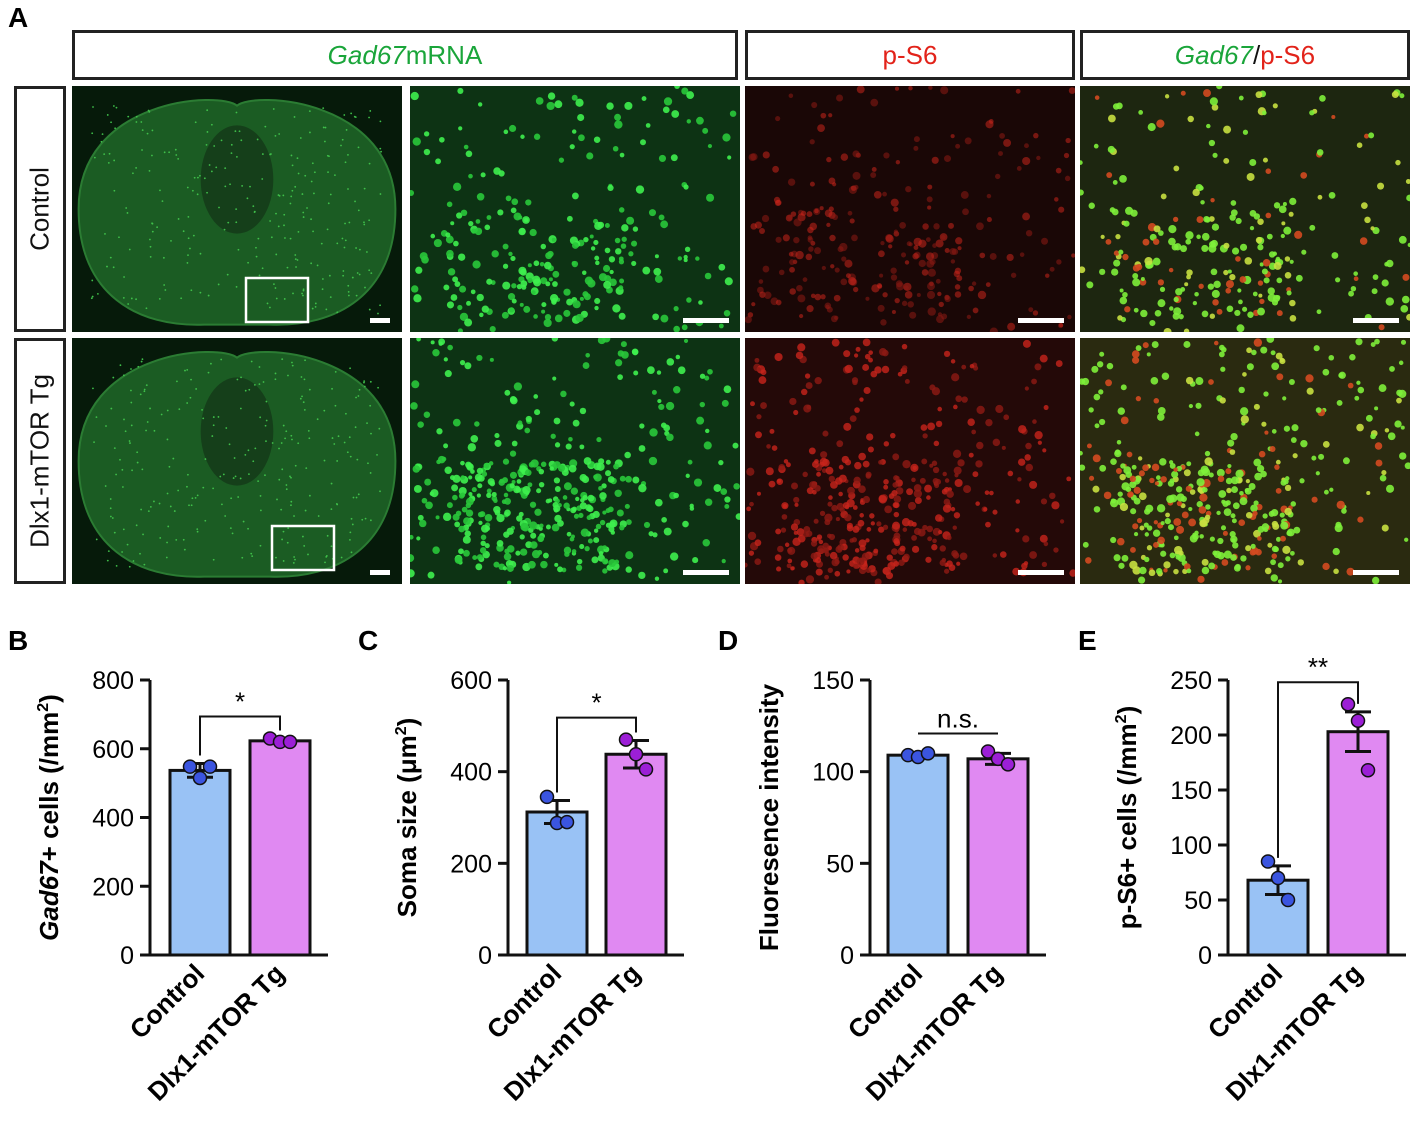 Image resolution: width=1417 pixels, height=1141 pixels. Describe the element at coordinates (237, 461) in the screenshot. I see `micrograph-dlx1-whole` at that location.